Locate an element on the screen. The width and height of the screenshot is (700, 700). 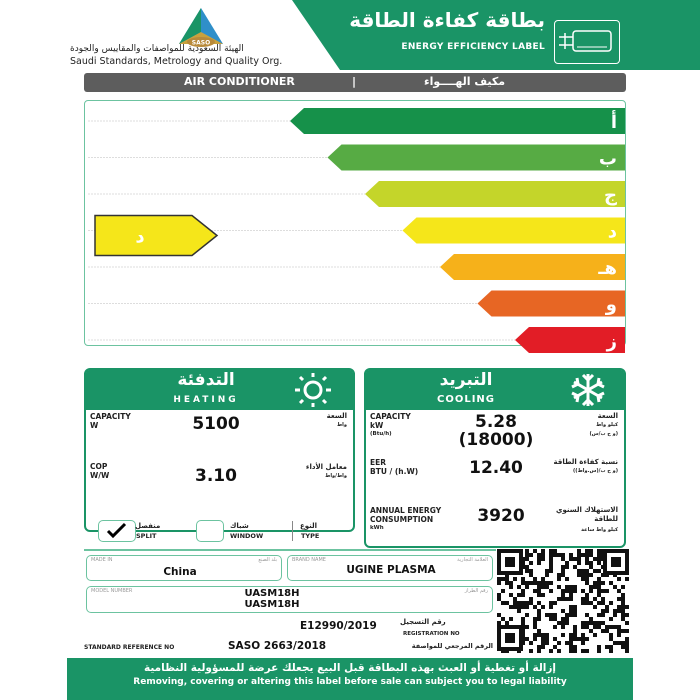
registration-ar: رقم التسجيل is located at coordinates (423, 622).